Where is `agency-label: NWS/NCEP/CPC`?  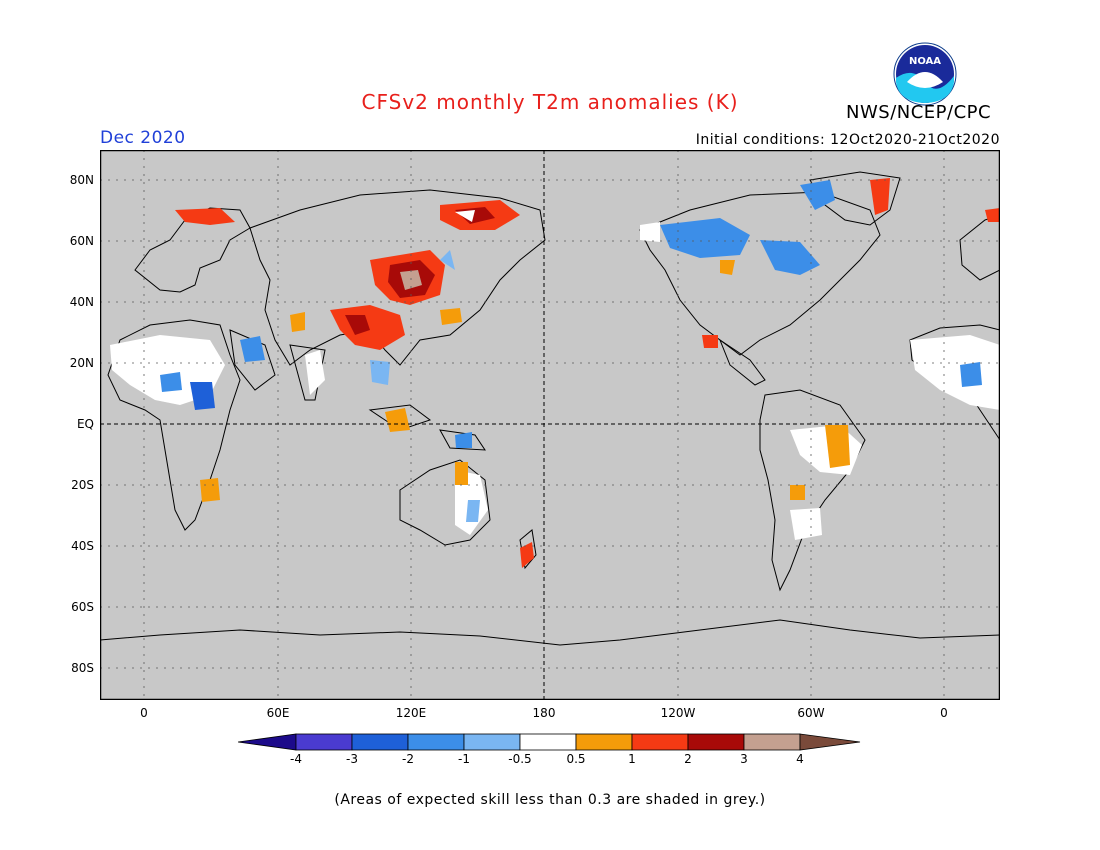
agency-label: NWS/NCEP/CPC is located at coordinates (919, 112).